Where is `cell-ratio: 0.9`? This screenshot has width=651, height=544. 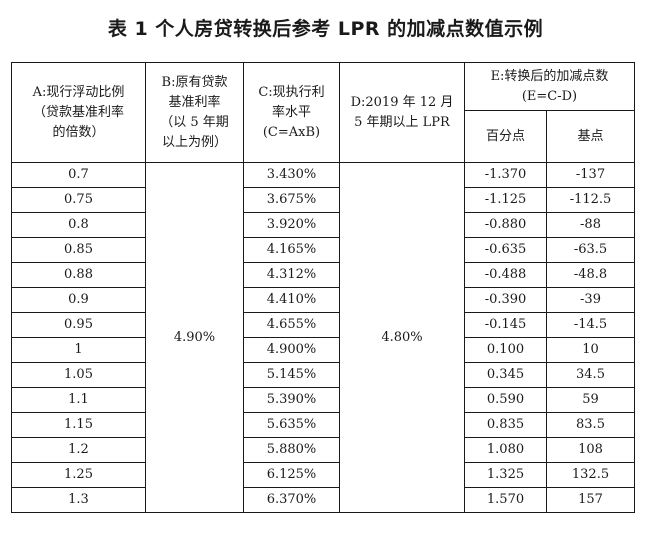 cell-ratio: 0.9 is located at coordinates (78, 300).